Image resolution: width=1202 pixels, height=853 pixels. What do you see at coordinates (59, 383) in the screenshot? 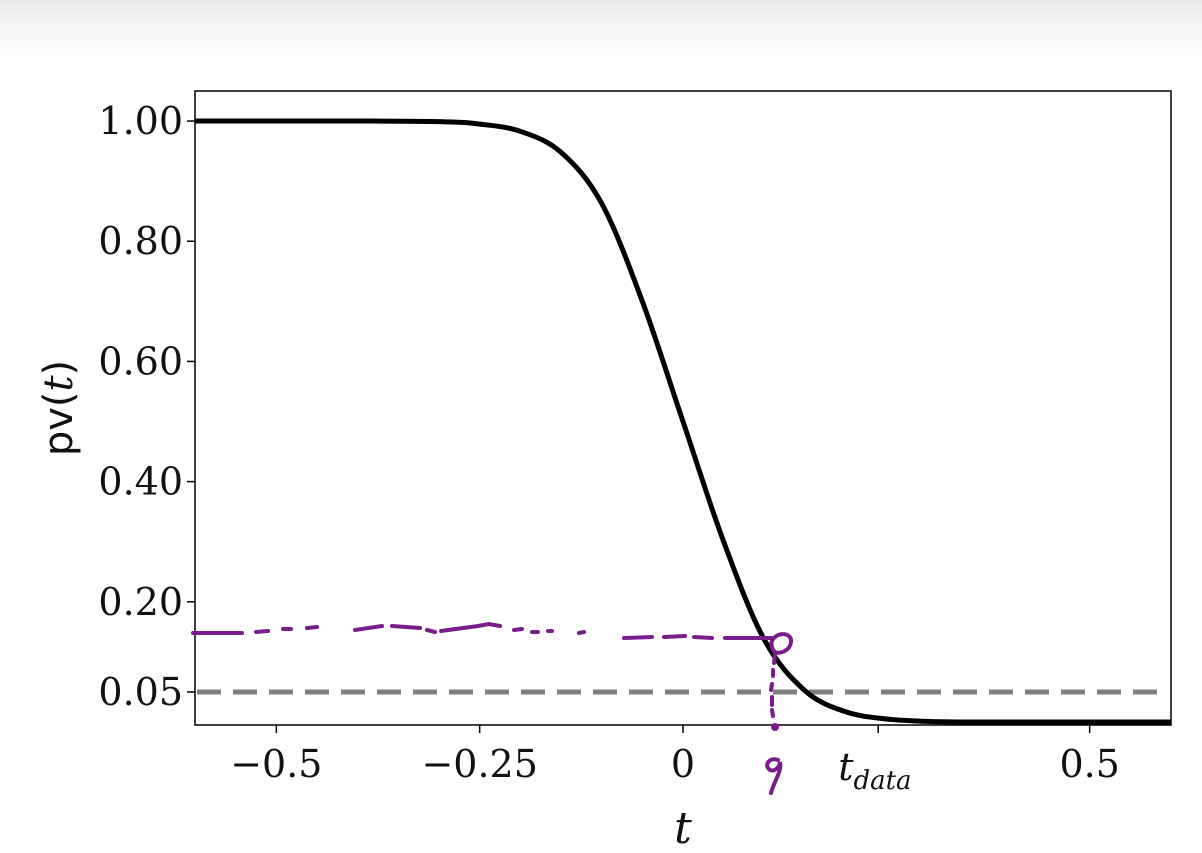
I see `y-axis-label-variable: t` at bounding box center [59, 383].